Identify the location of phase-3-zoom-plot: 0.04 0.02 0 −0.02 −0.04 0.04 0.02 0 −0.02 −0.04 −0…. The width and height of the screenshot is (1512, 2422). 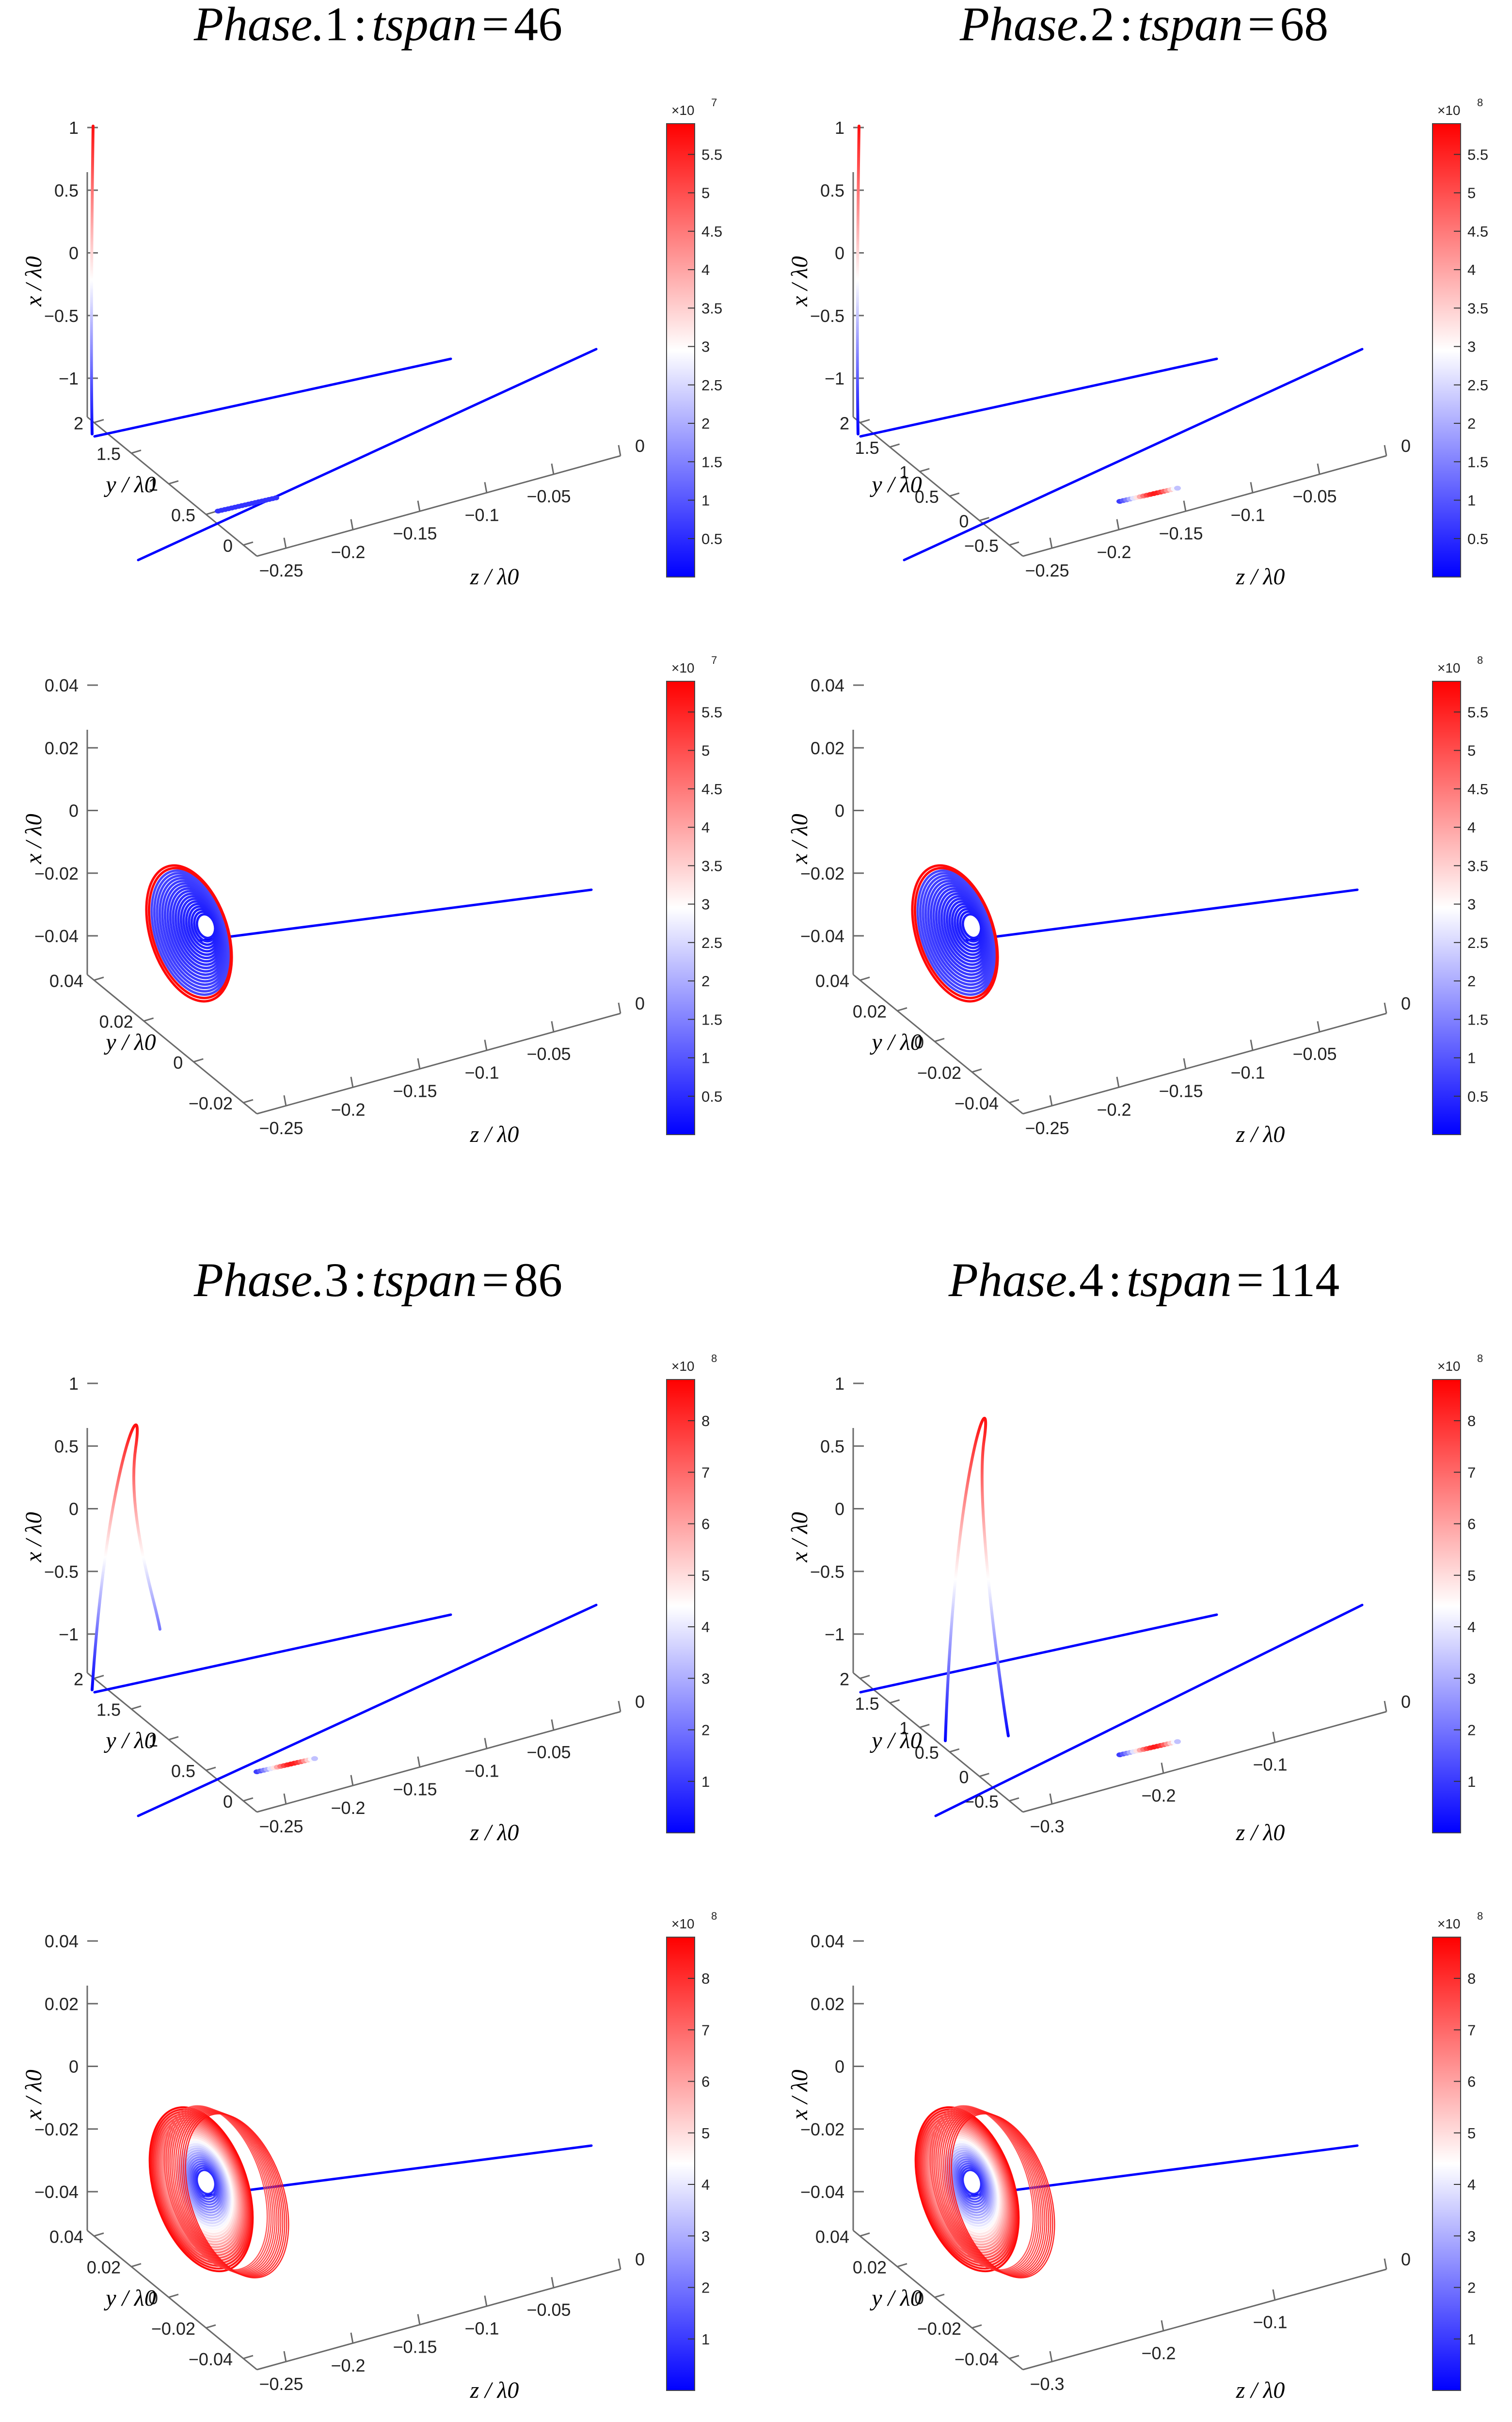
(378, 2153).